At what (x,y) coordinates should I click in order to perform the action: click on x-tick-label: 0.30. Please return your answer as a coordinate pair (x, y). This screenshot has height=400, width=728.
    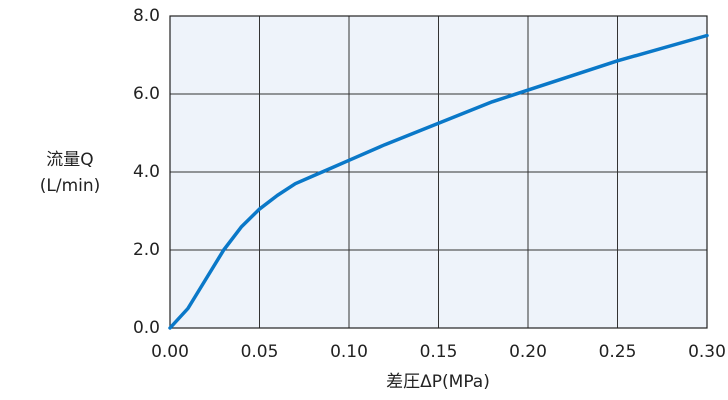
    Looking at the image, I should click on (707, 352).